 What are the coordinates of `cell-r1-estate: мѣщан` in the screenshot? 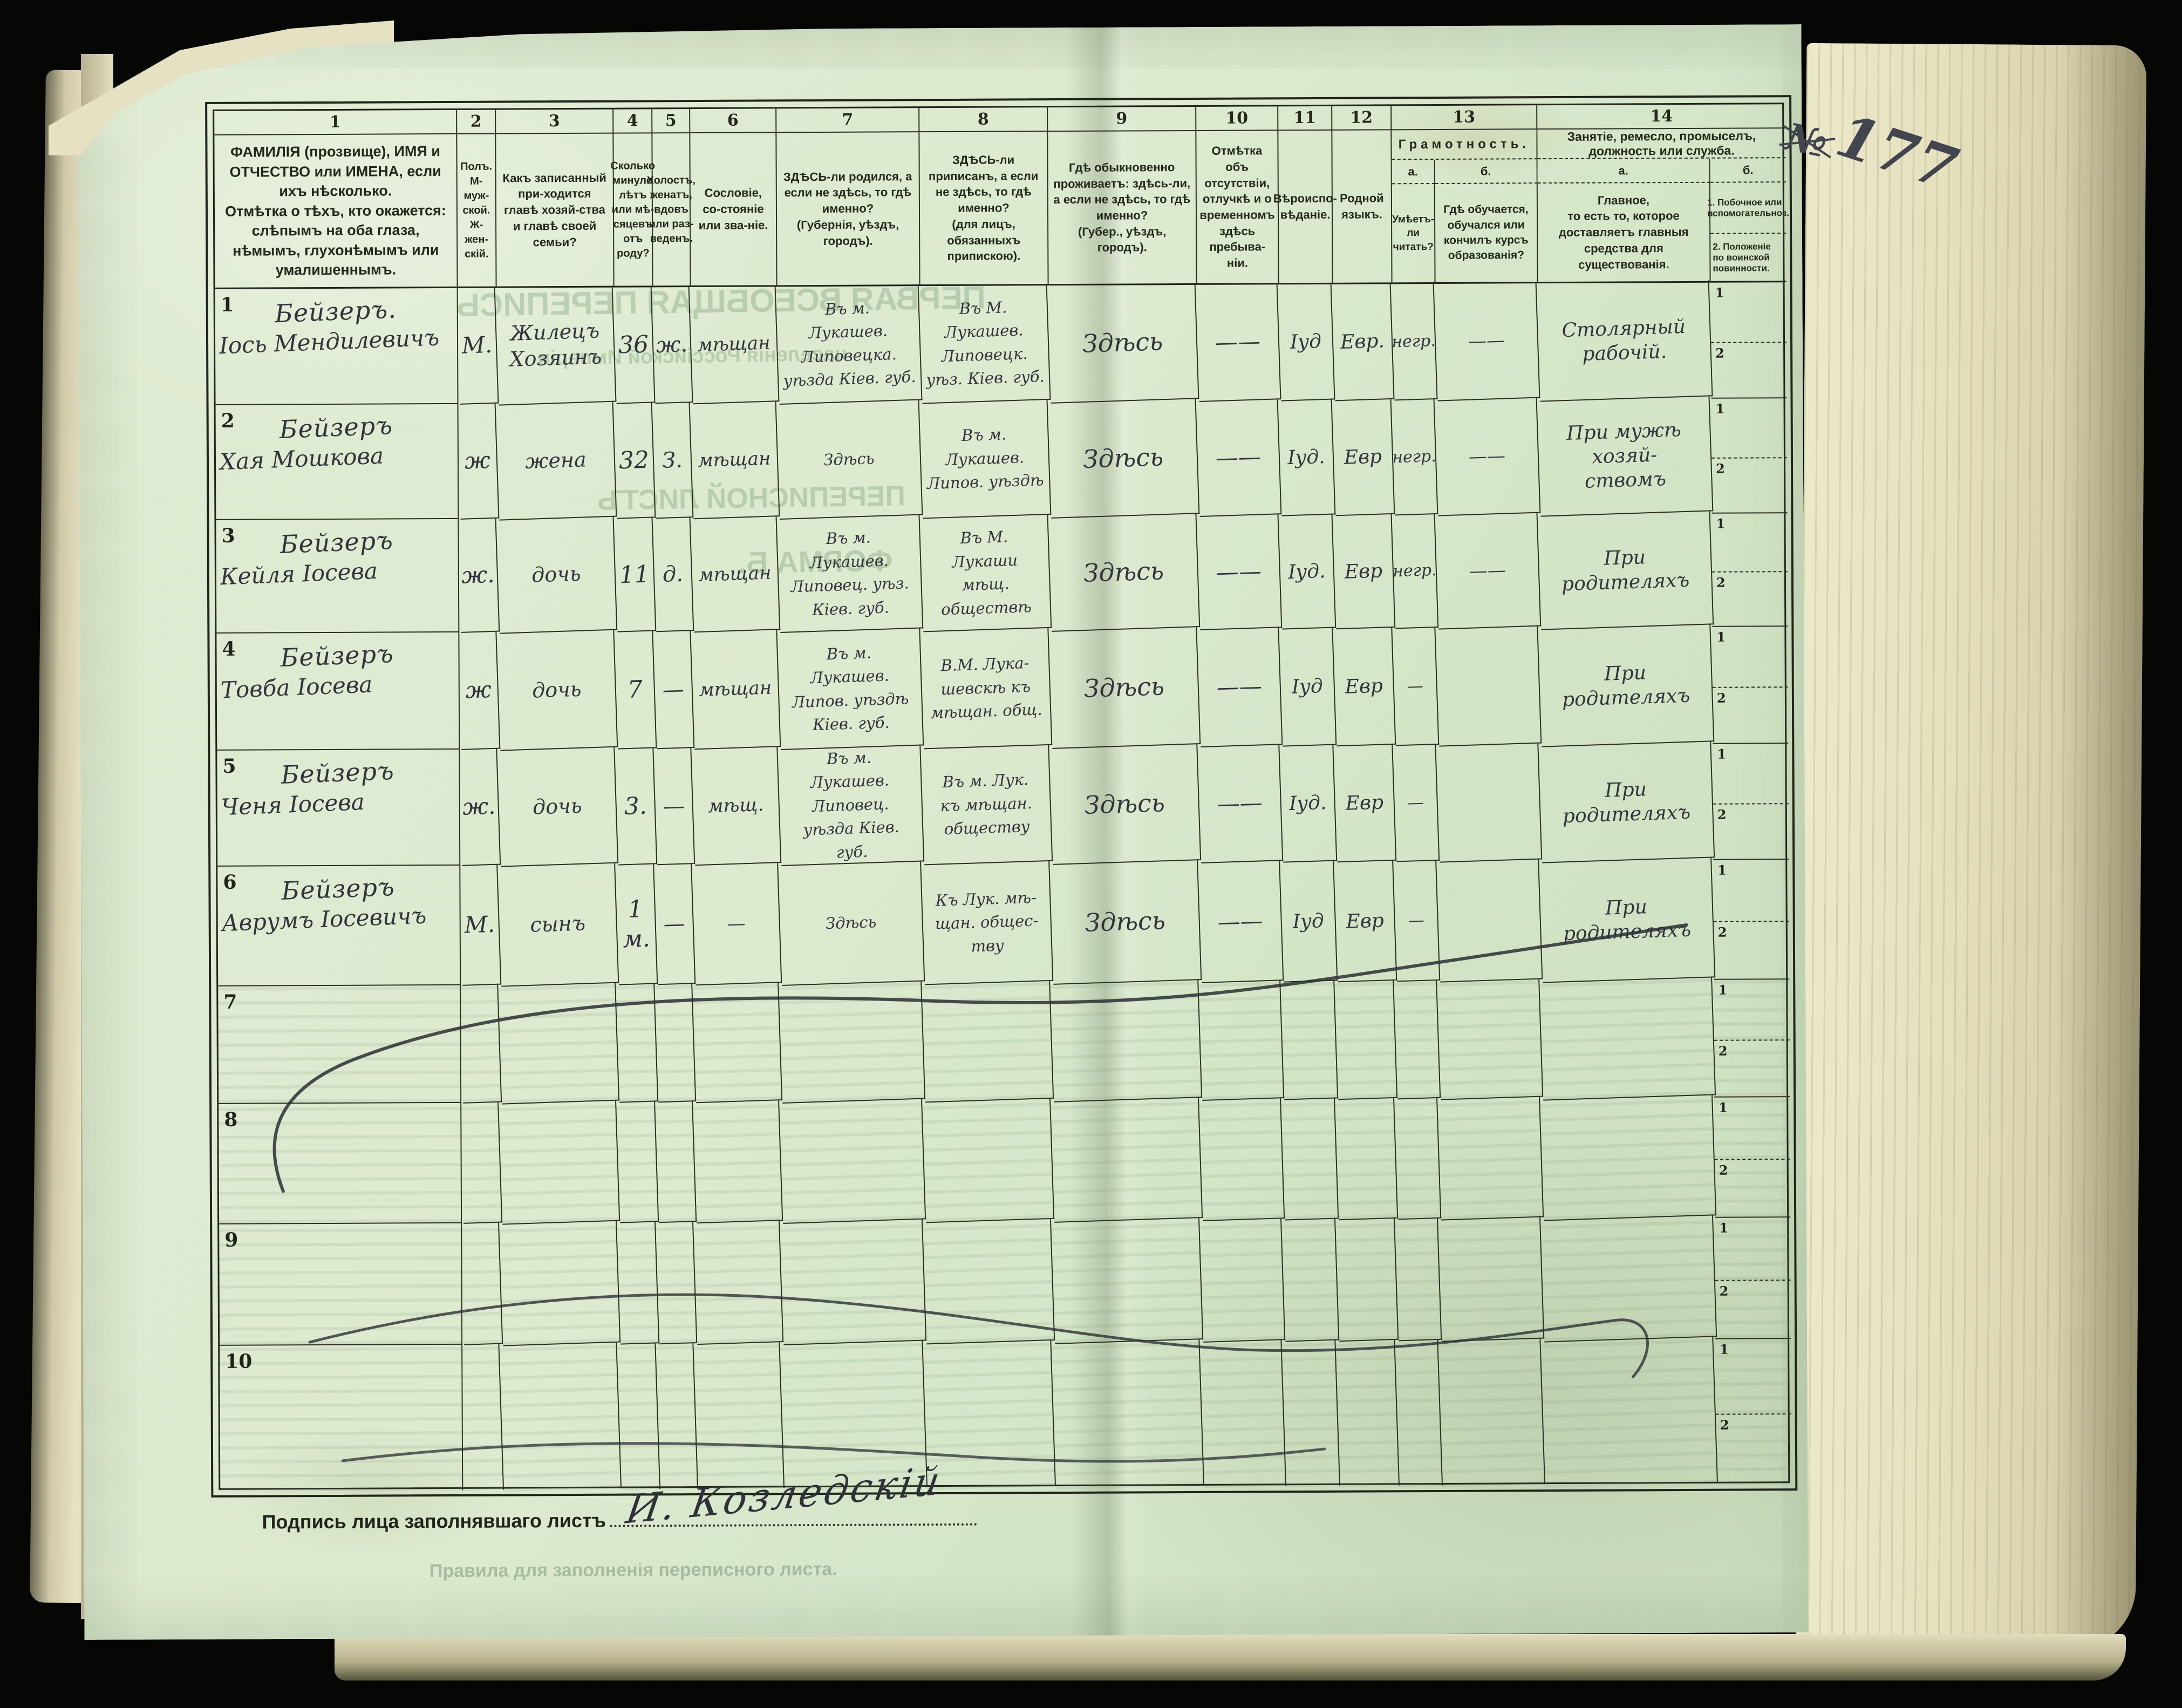 It's located at (735, 344).